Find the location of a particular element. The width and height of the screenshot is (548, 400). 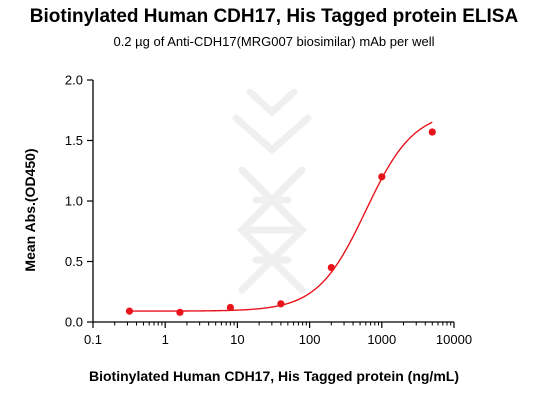

dna-watermark-icon is located at coordinates (272, 191).